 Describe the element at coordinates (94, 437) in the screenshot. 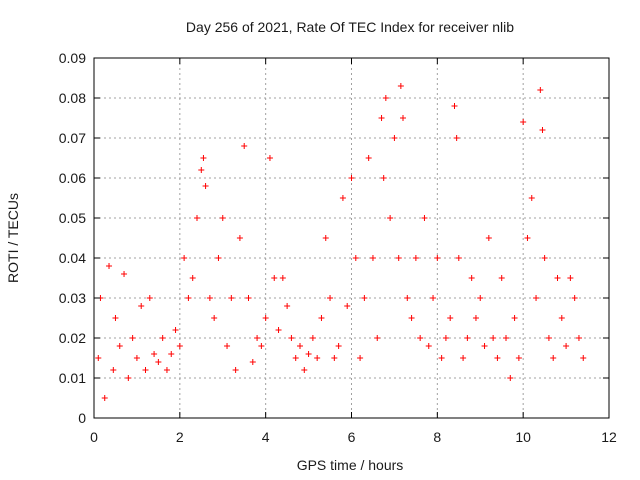

I see `x-tick-label: 0` at that location.